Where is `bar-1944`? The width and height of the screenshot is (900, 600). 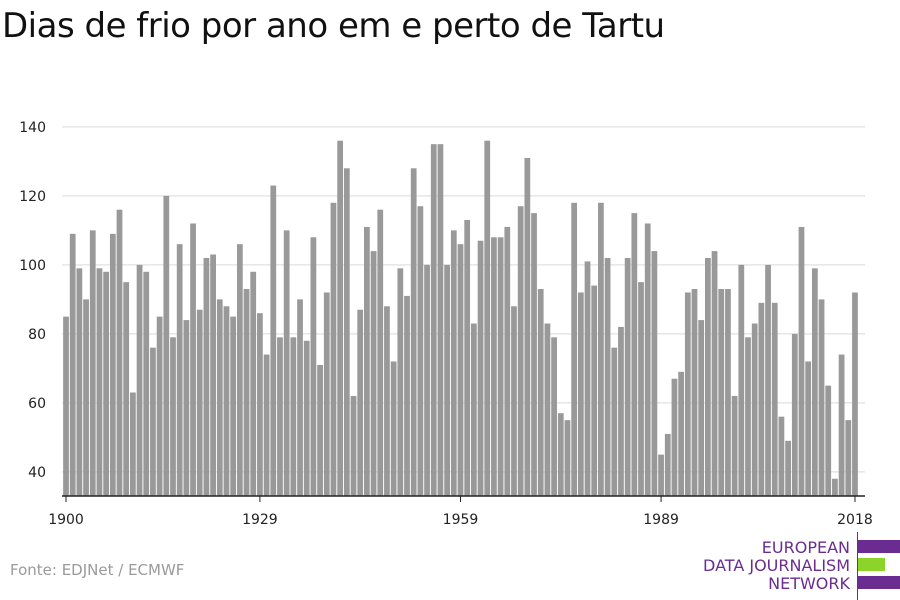
bar-1944 is located at coordinates (360, 402).